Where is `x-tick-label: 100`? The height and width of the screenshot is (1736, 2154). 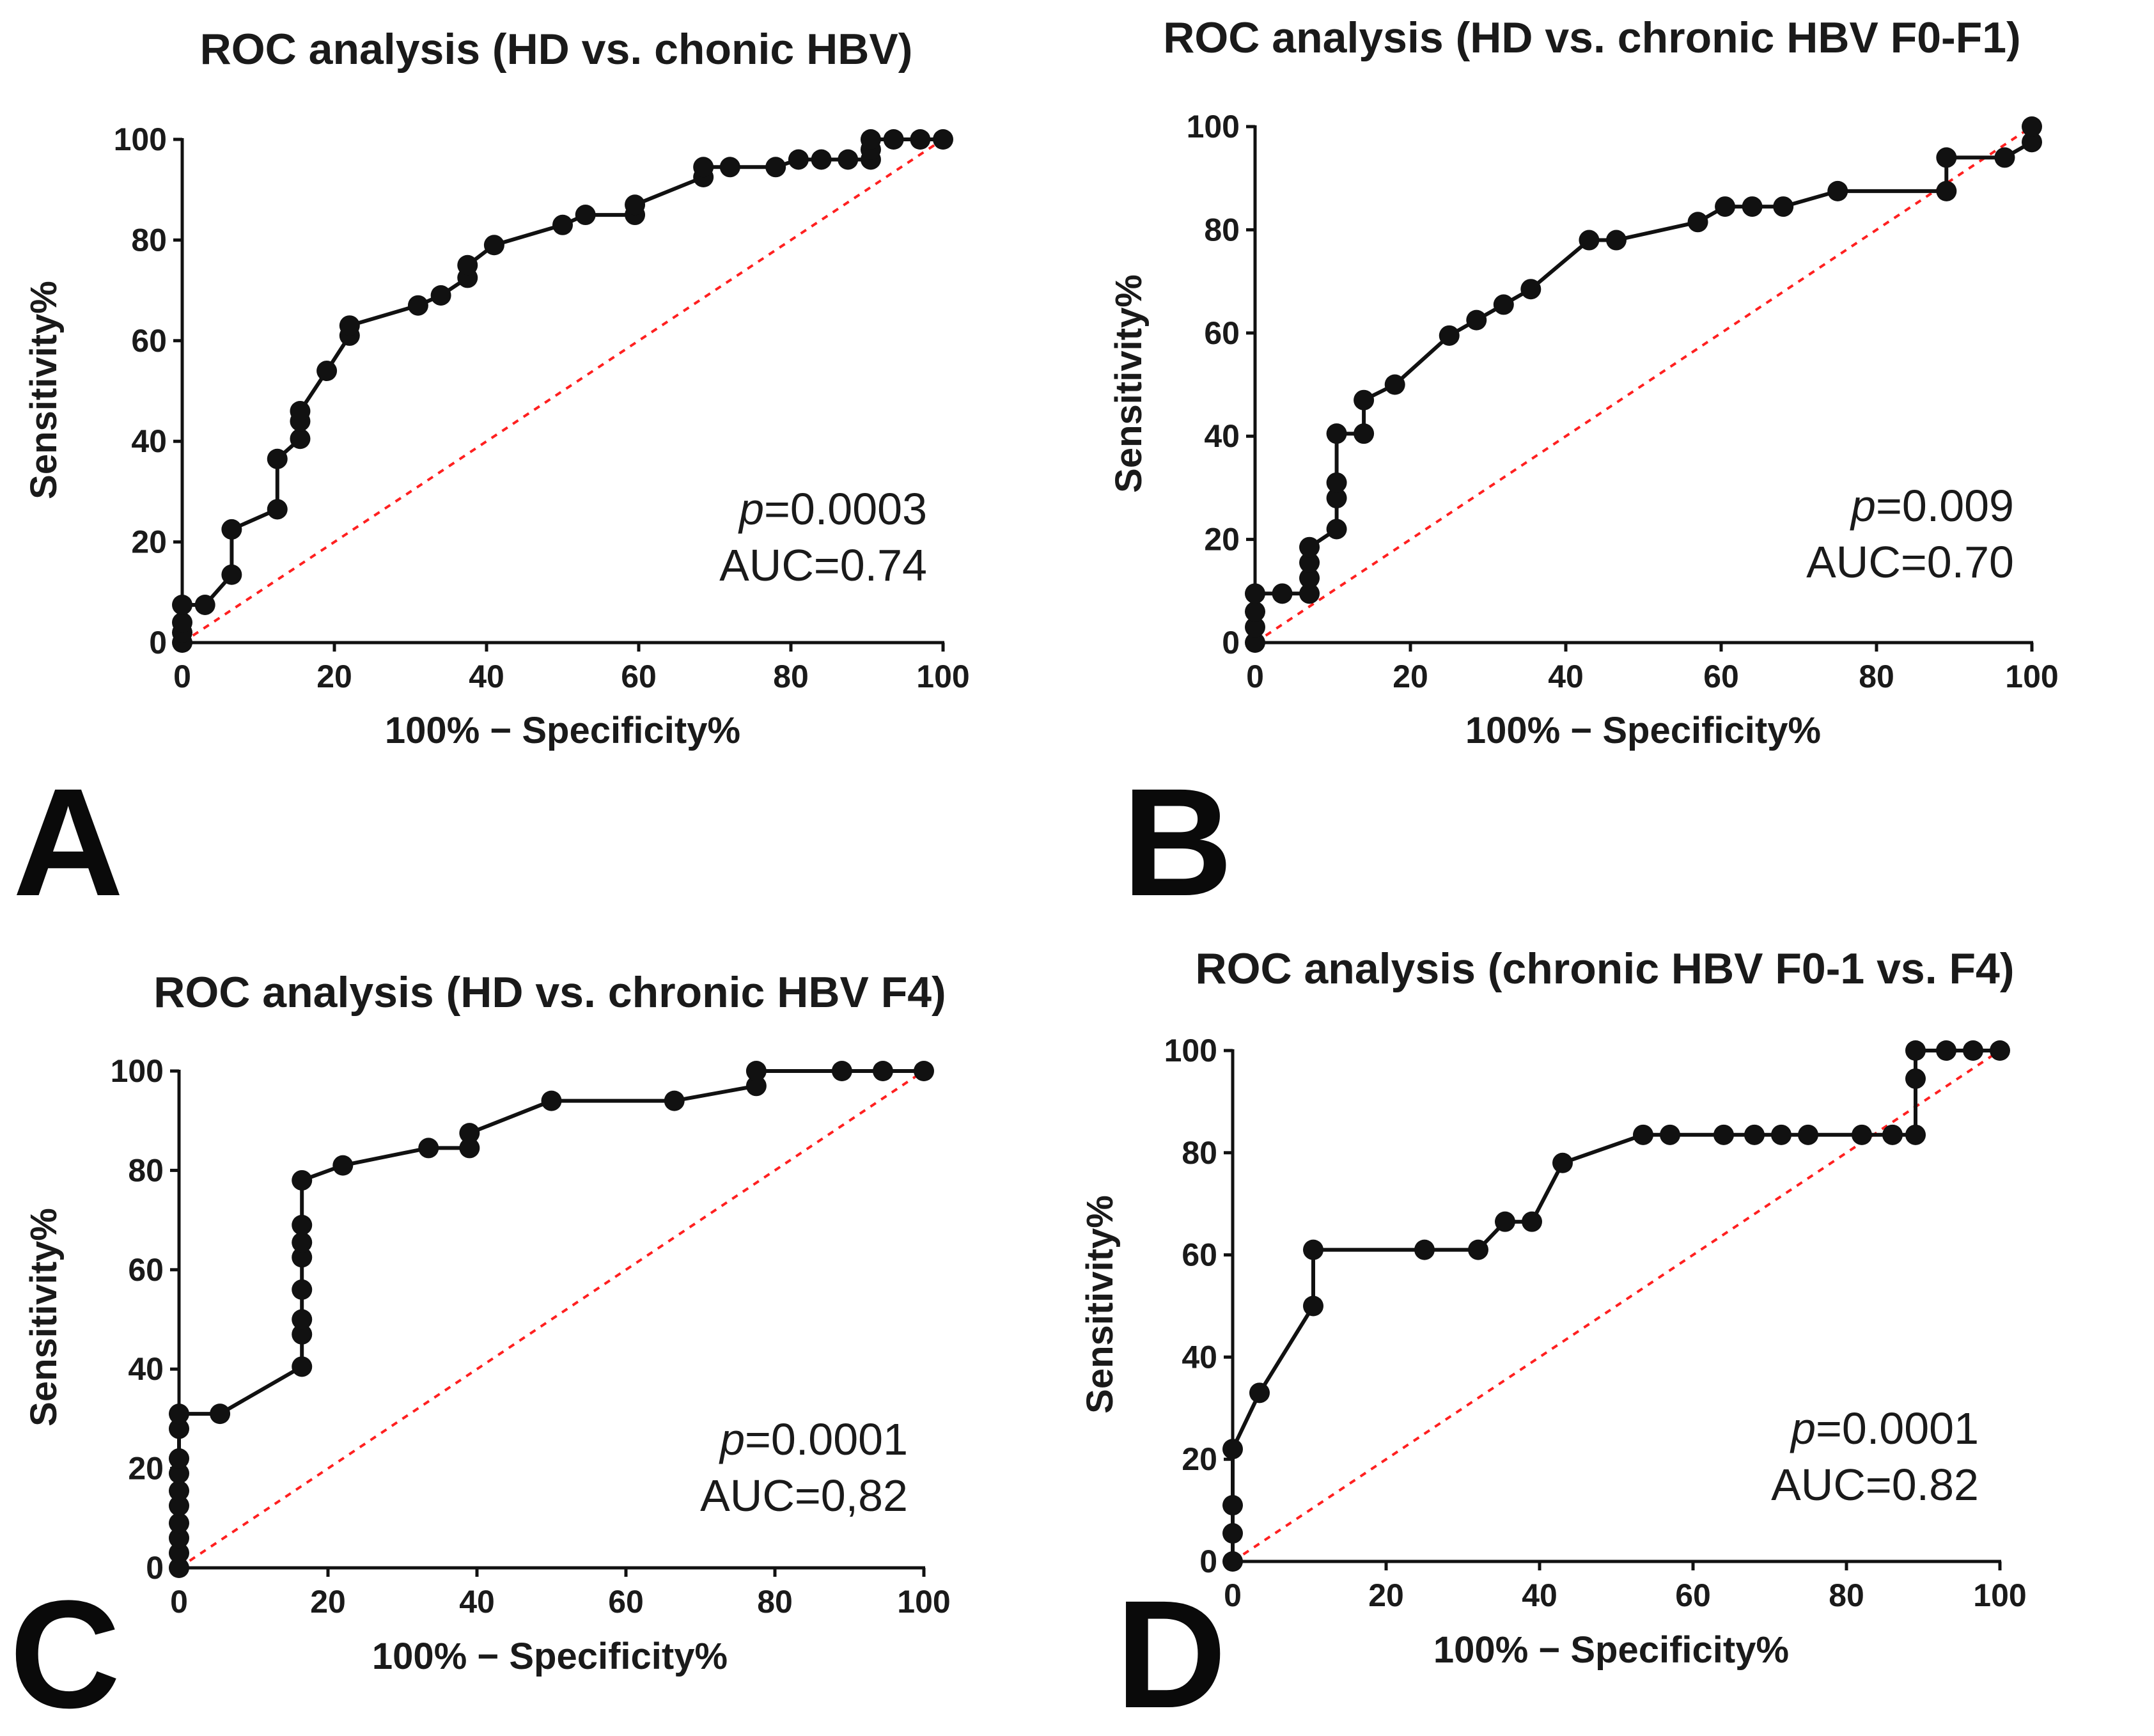 x-tick-label: 100 is located at coordinates (1999, 1595).